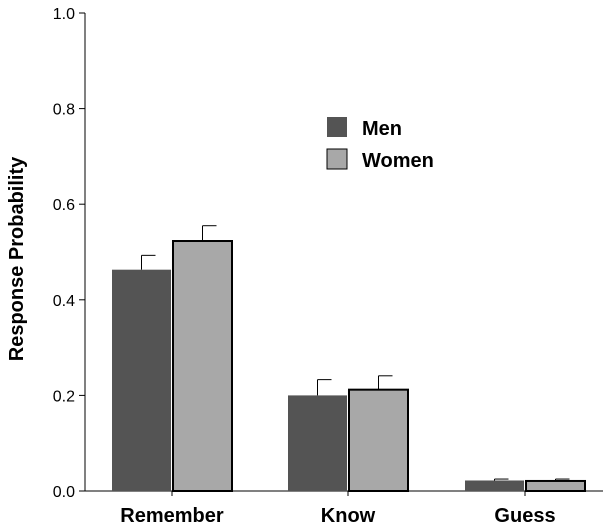  Describe the element at coordinates (348, 515) in the screenshot. I see `x-tick-label: Know` at that location.